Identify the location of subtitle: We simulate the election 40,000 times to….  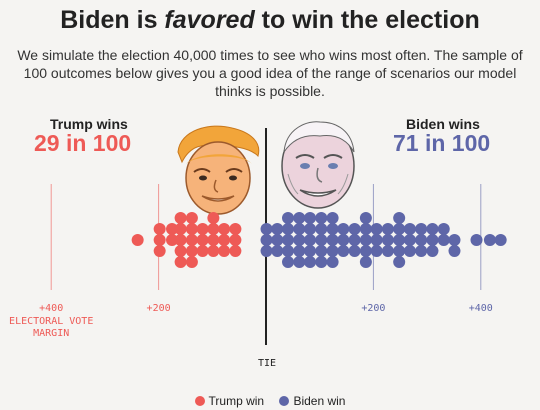
(270, 73).